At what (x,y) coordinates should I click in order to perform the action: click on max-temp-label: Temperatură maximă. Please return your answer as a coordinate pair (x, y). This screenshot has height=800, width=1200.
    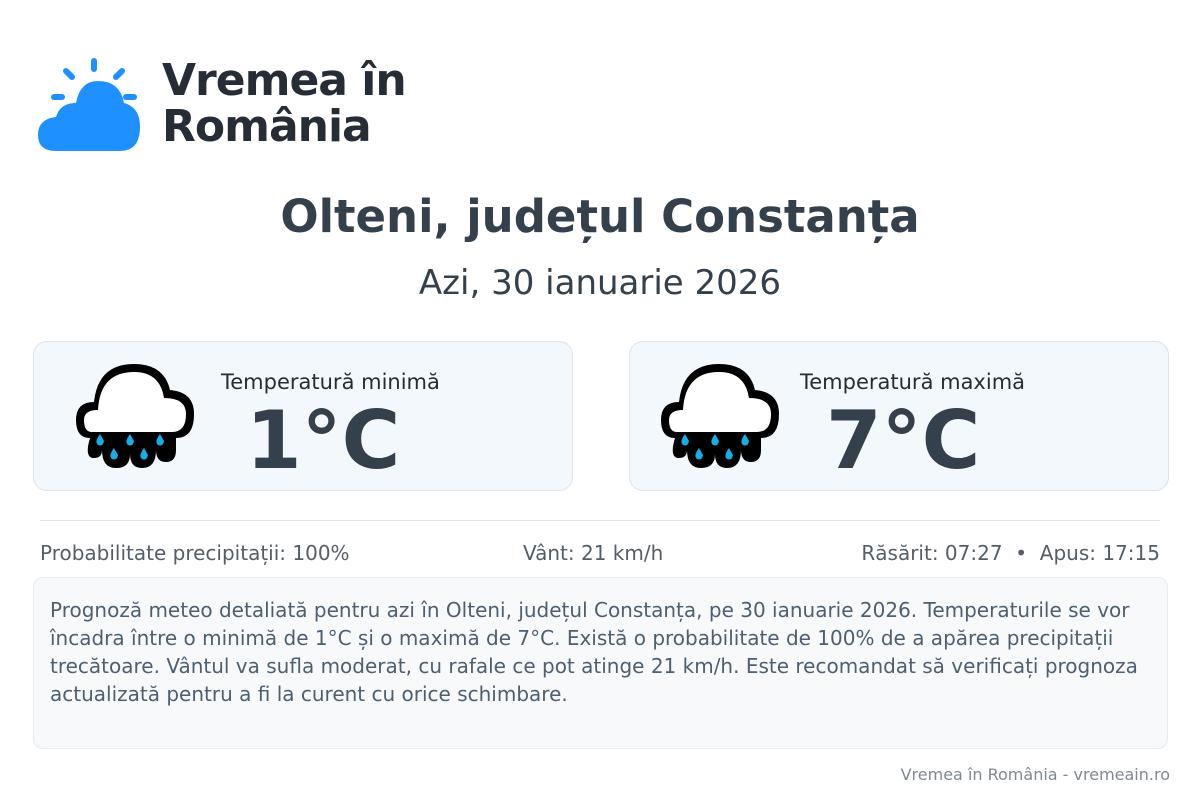
    Looking at the image, I should click on (913, 382).